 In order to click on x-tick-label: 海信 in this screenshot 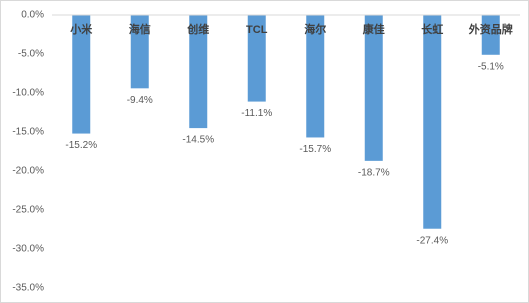, I will do `click(140, 29)`.